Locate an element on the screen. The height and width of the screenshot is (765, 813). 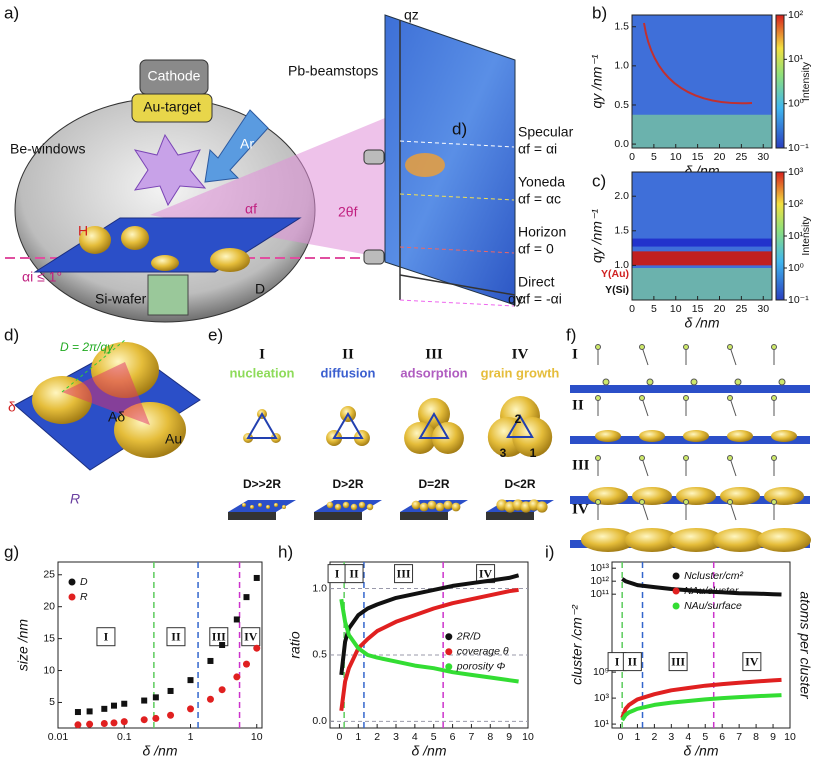
panel-label: c) is located at coordinates (599, 180).